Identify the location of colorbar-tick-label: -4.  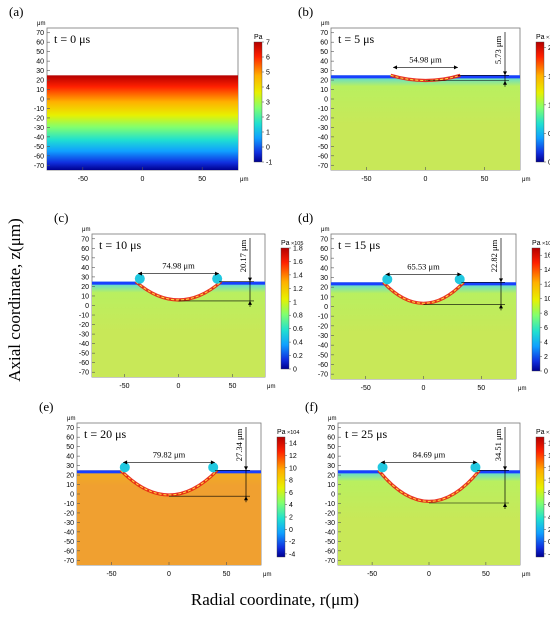
(292, 554).